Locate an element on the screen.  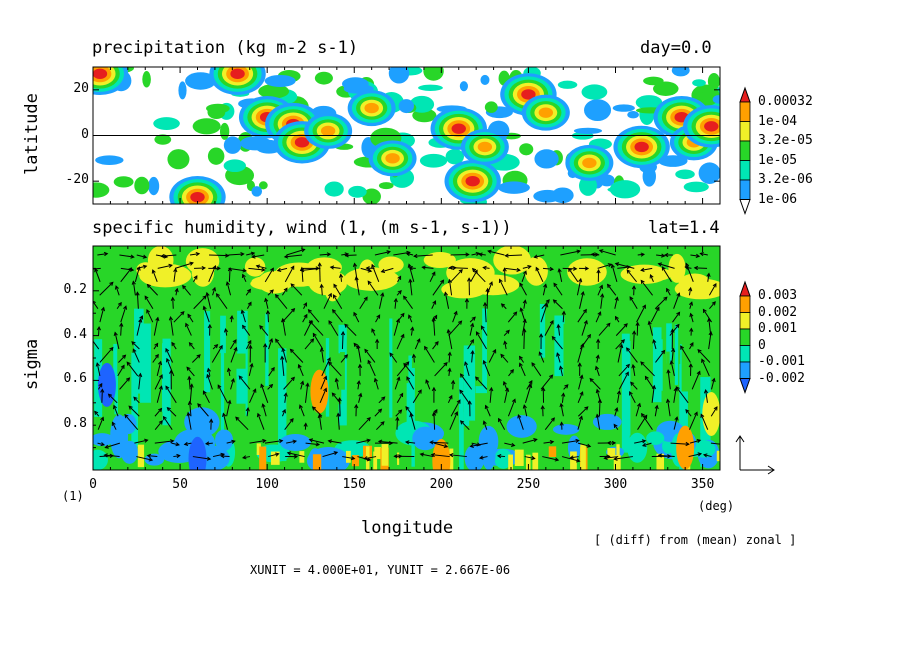
top-panel-time-label: day=0.0 is located at coordinates (676, 48).